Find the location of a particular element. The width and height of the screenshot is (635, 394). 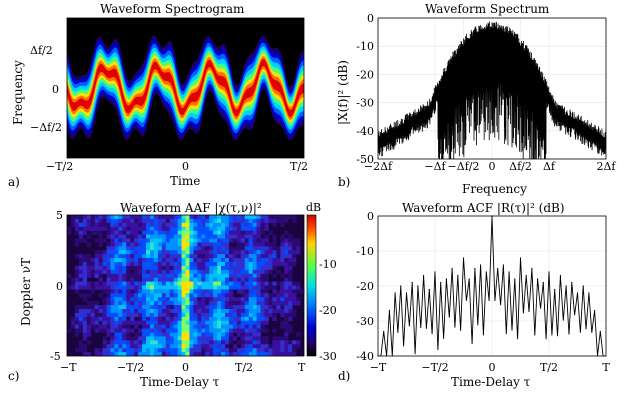

title-a: Waveform Spectrogram is located at coordinates (172, 9).